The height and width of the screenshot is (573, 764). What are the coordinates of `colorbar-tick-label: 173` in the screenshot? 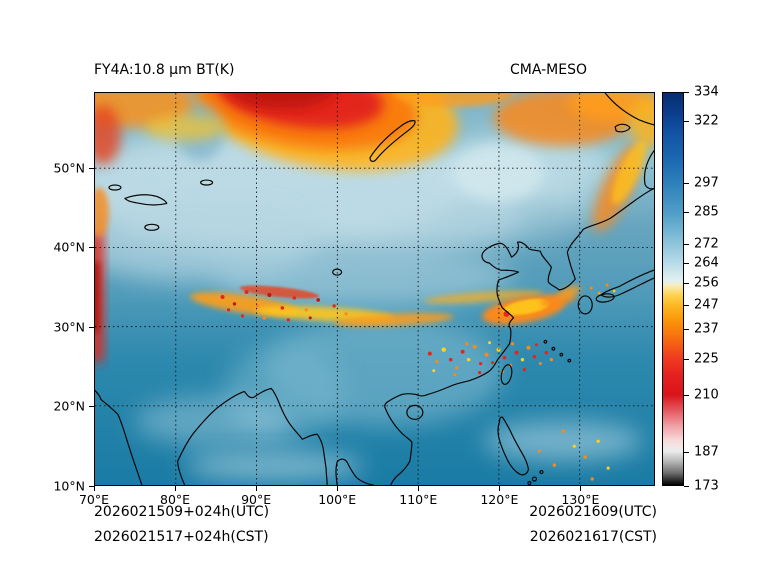 It's located at (706, 486).